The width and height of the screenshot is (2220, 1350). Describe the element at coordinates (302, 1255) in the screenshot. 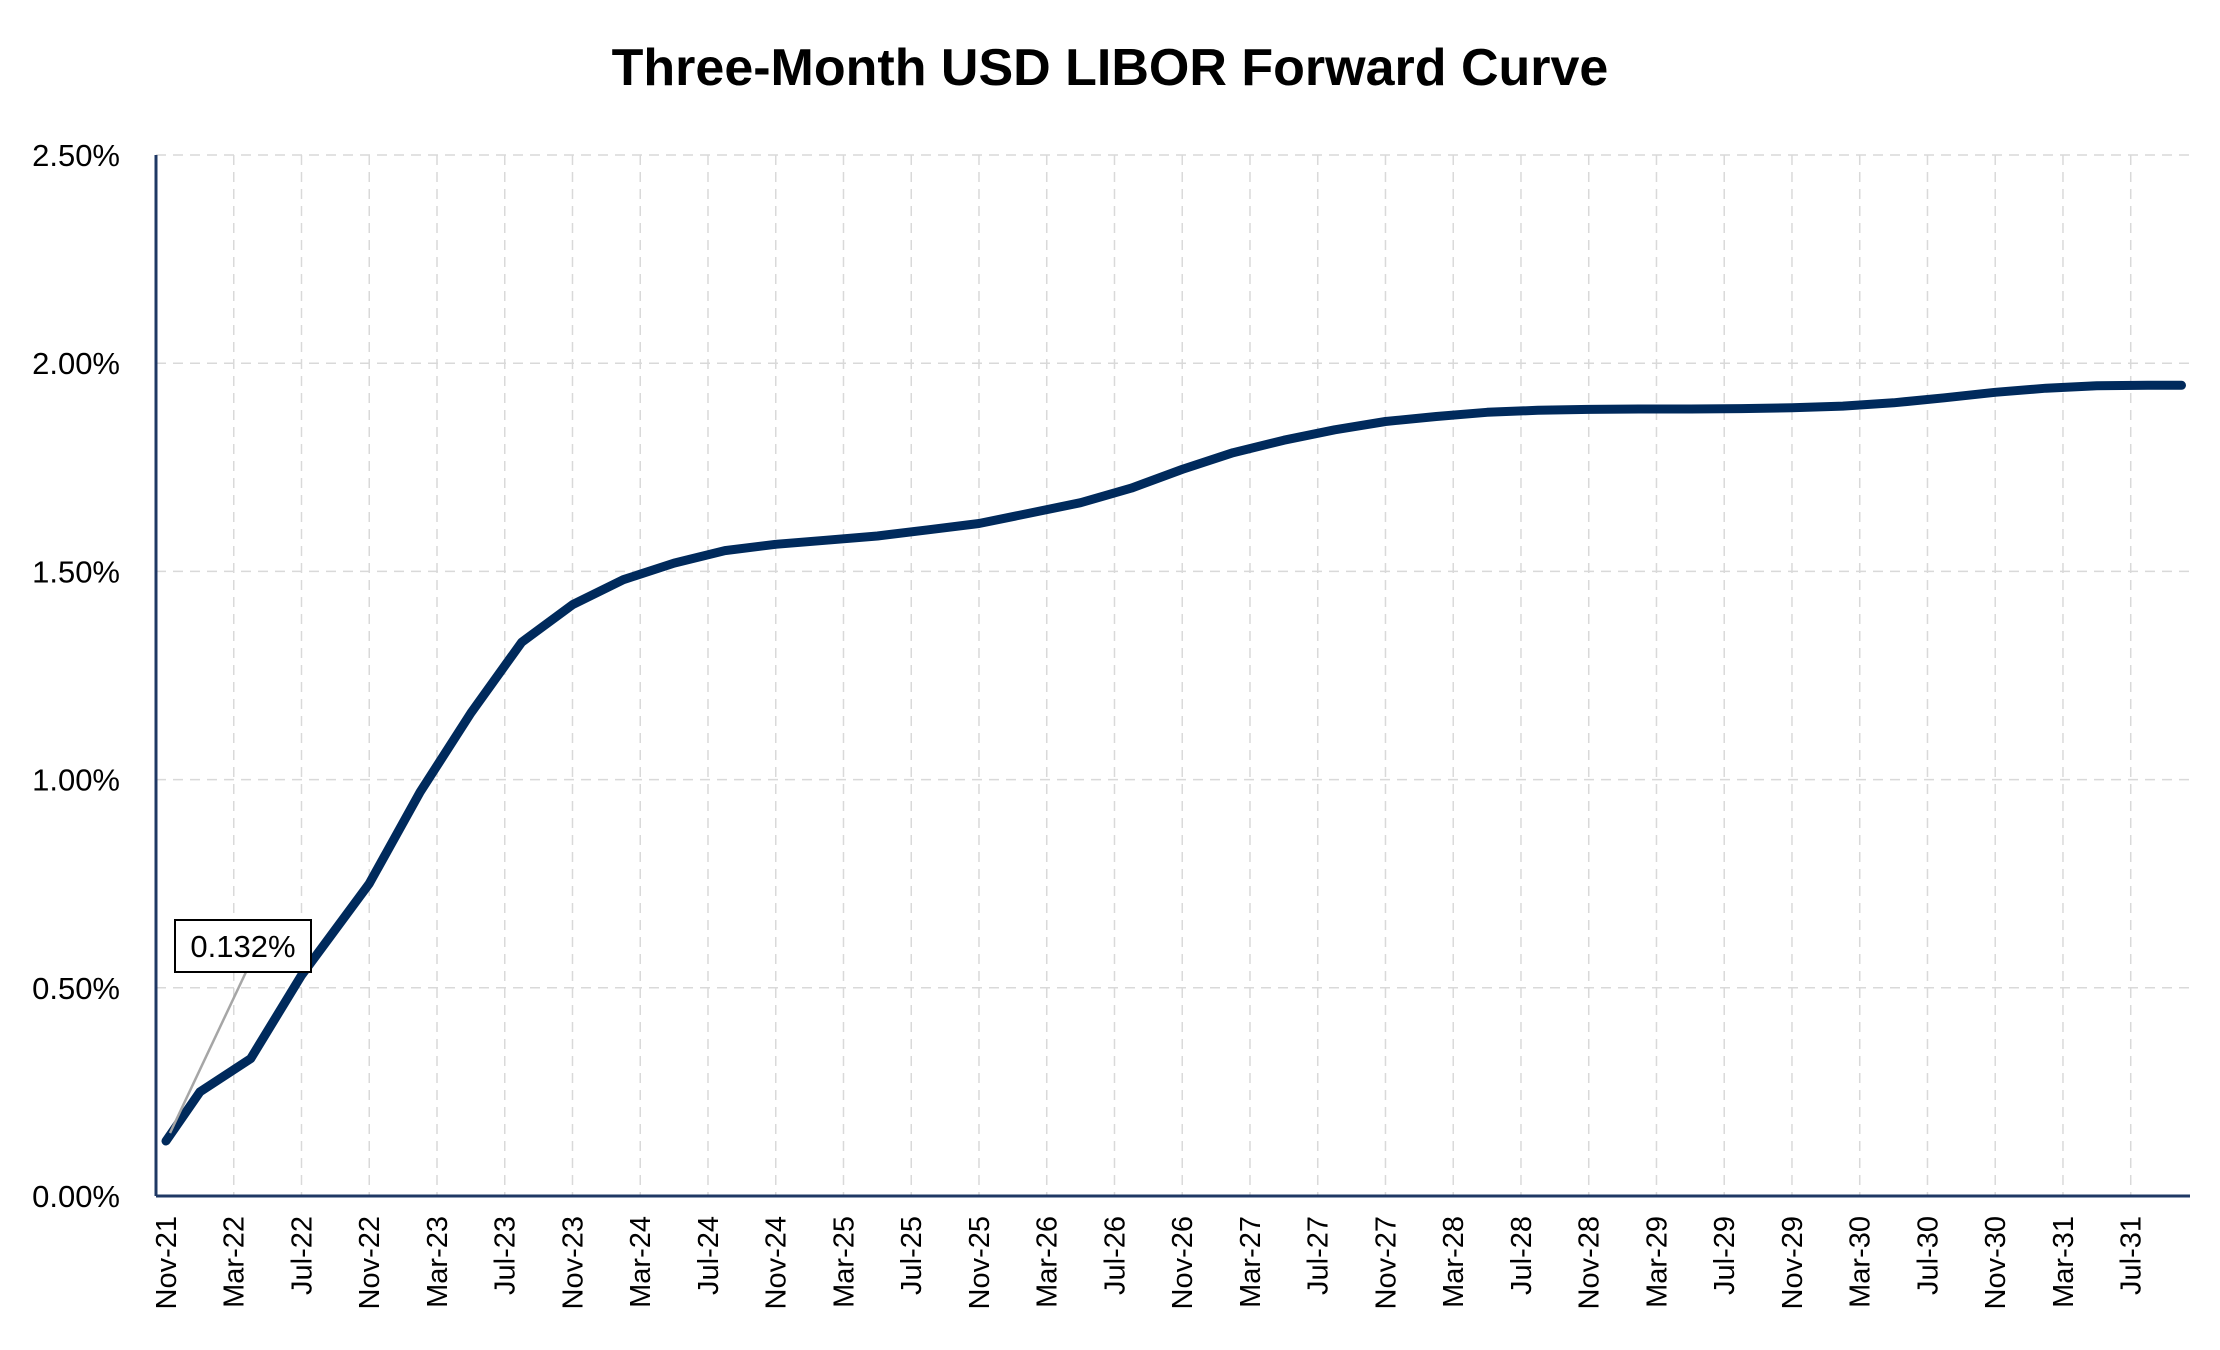

I see `x-tick-label: Jul-22` at that location.